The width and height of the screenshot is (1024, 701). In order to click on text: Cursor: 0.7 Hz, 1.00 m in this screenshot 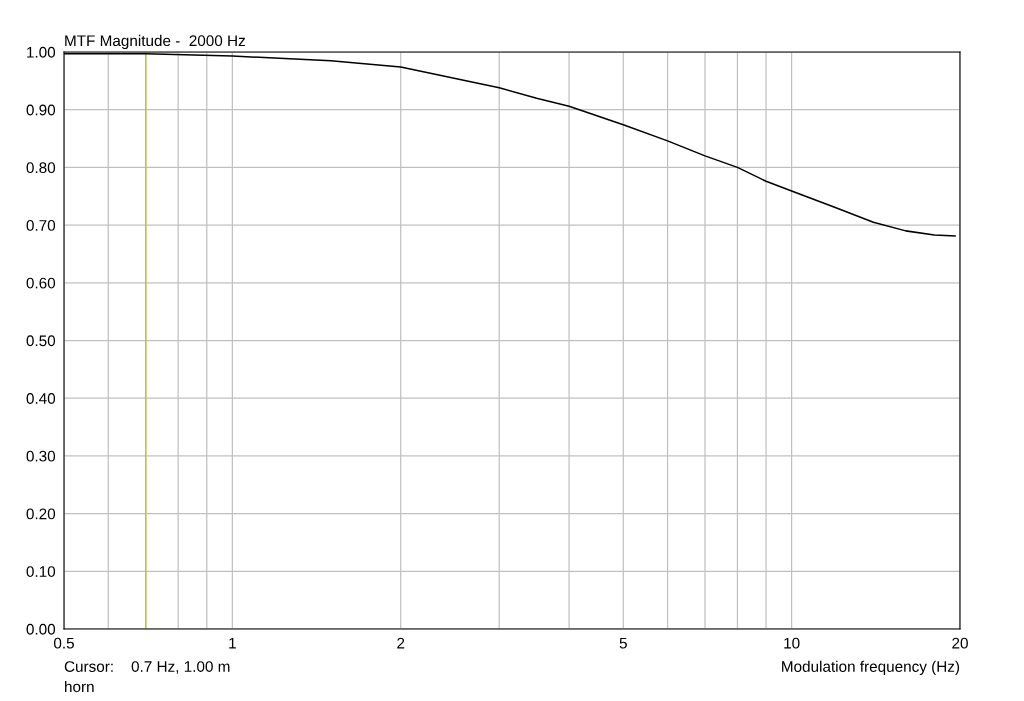, I will do `click(147, 667)`.